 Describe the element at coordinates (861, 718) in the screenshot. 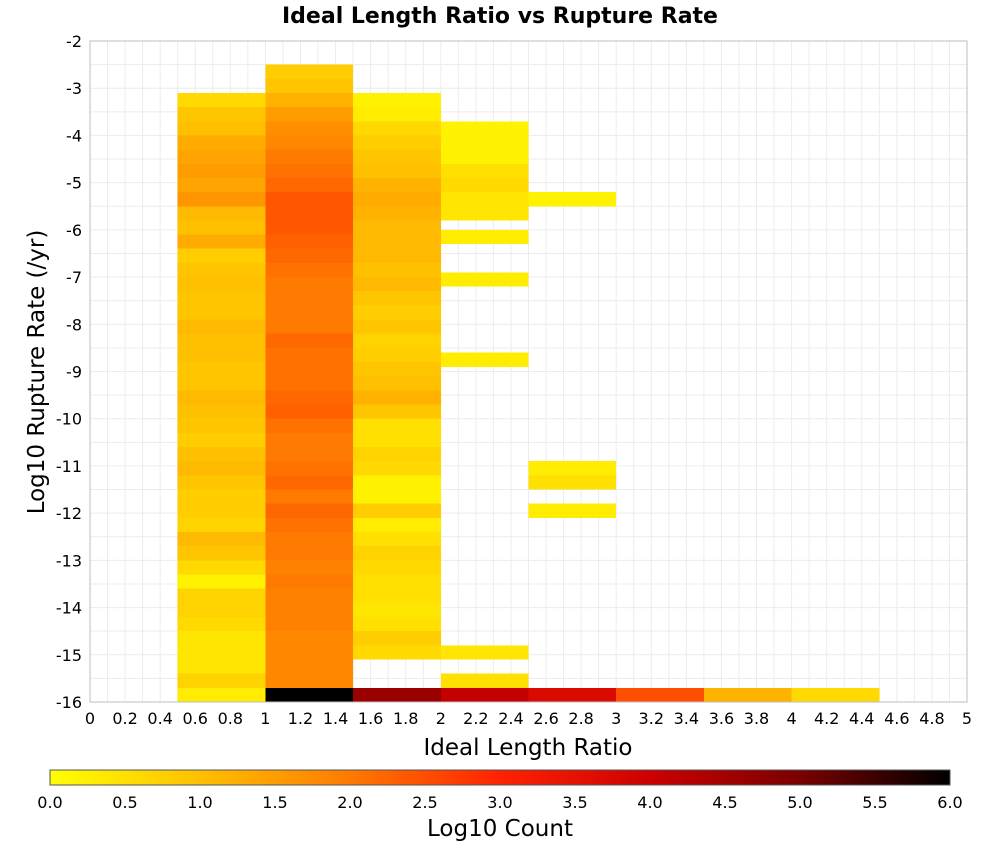

I see `x-tick-label: 4.4` at that location.